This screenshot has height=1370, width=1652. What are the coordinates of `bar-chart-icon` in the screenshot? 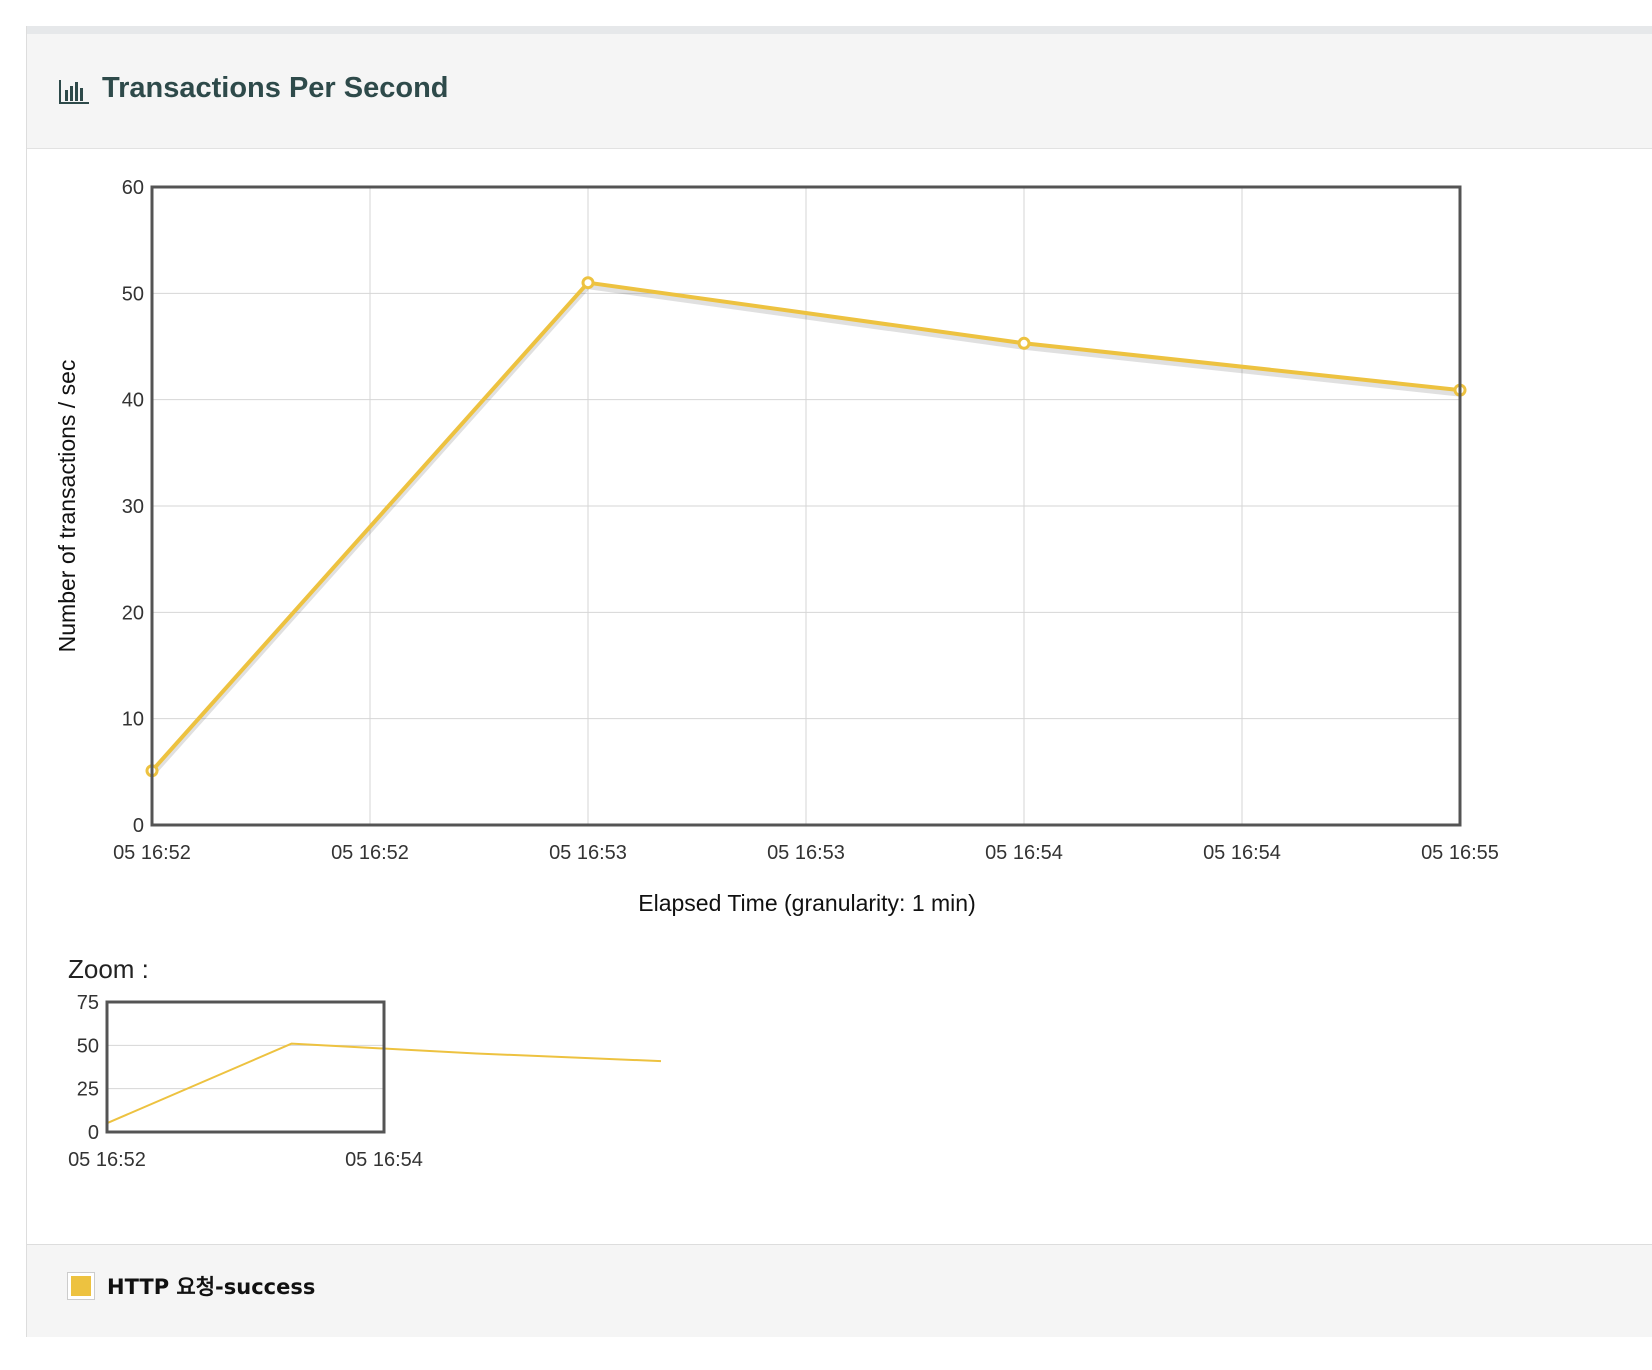 It's located at (74, 92).